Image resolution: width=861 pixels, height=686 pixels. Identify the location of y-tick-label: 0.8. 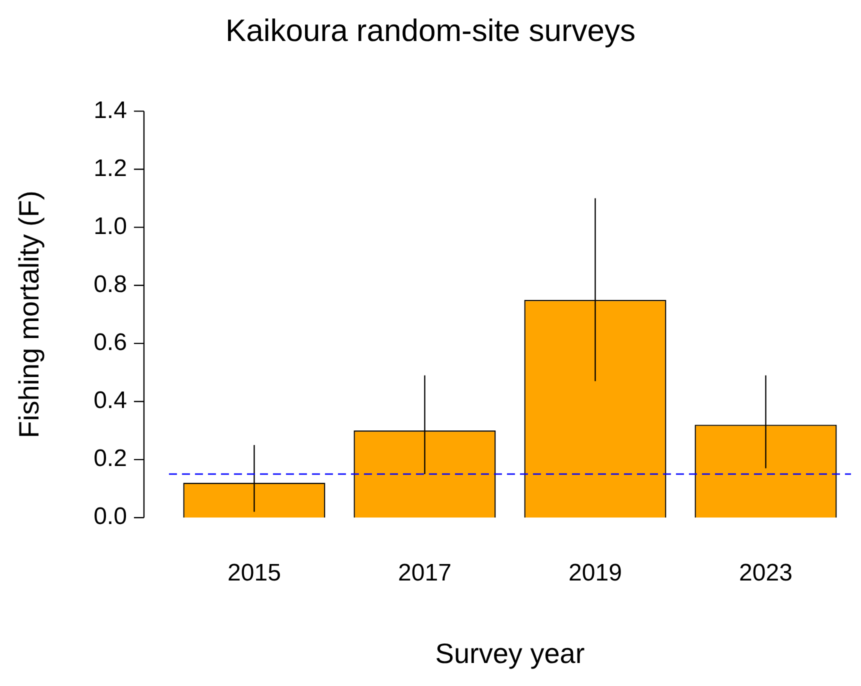
(110, 284).